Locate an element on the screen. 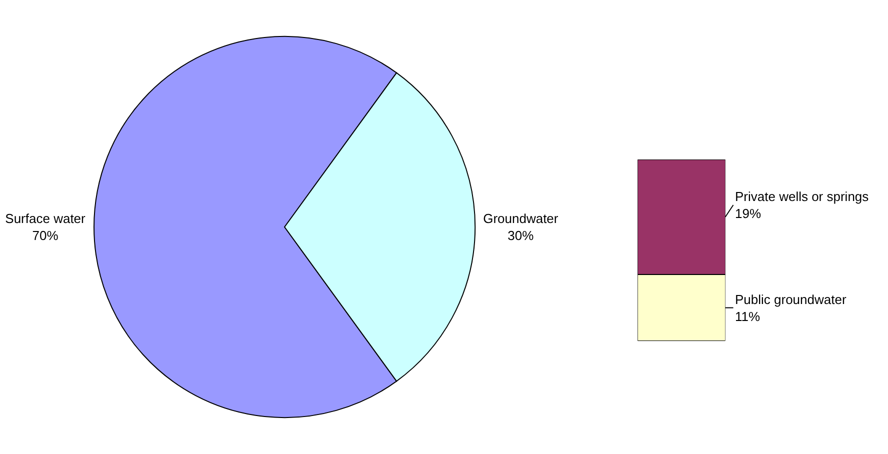 The width and height of the screenshot is (888, 454). series-label: Public groundwater is located at coordinates (791, 299).